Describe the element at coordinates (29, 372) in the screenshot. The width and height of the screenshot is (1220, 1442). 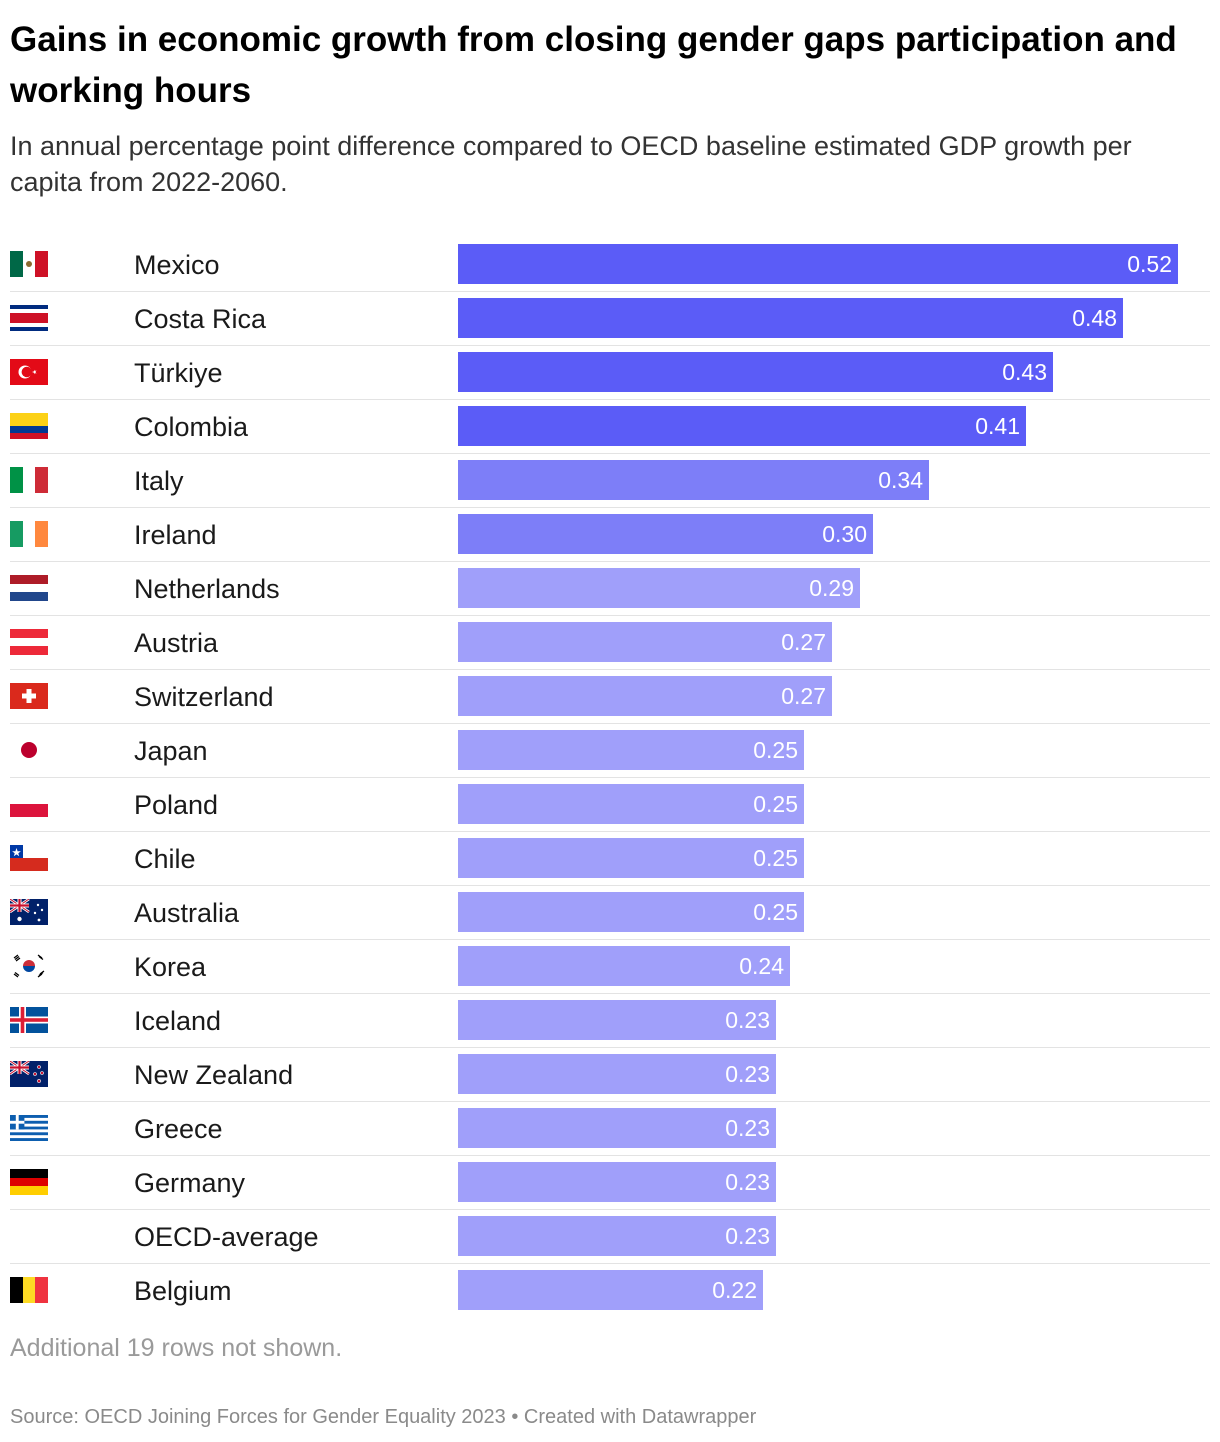
I see `turkiye-flag` at that location.